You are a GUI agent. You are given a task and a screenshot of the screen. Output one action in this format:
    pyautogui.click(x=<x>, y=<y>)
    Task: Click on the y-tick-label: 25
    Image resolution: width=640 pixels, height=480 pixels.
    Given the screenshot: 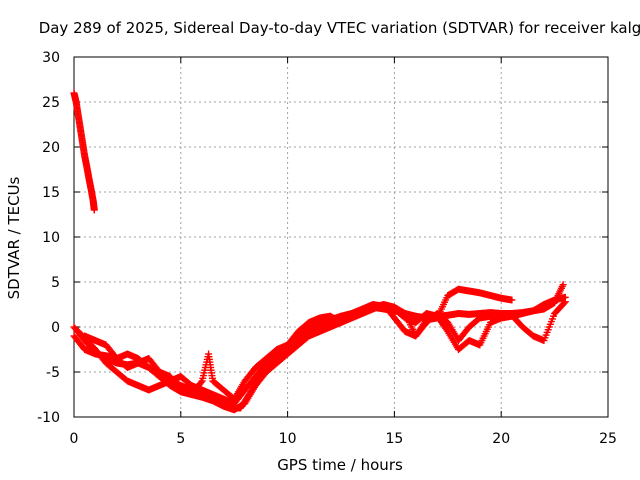 What is the action you would take?
    pyautogui.click(x=51, y=103)
    